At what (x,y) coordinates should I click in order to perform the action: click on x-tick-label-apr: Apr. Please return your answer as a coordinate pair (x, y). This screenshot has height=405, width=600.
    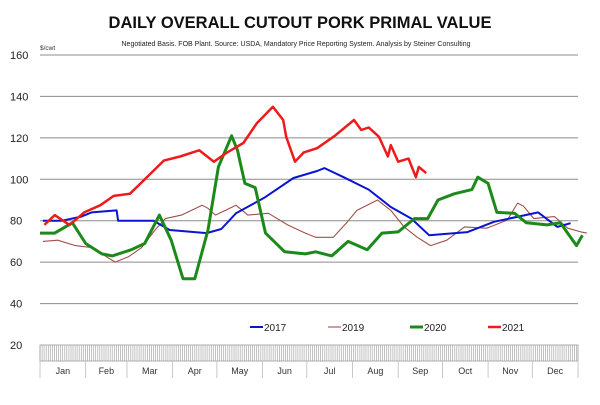
    Looking at the image, I should click on (195, 371).